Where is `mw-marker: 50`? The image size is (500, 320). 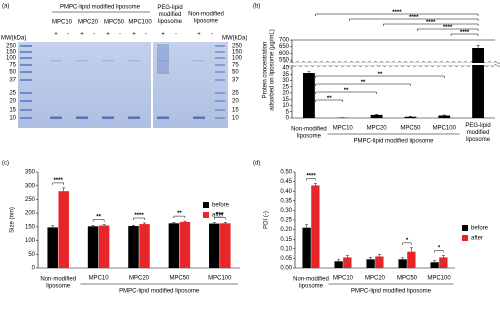
mw-marker: 50 is located at coordinates (235, 73).